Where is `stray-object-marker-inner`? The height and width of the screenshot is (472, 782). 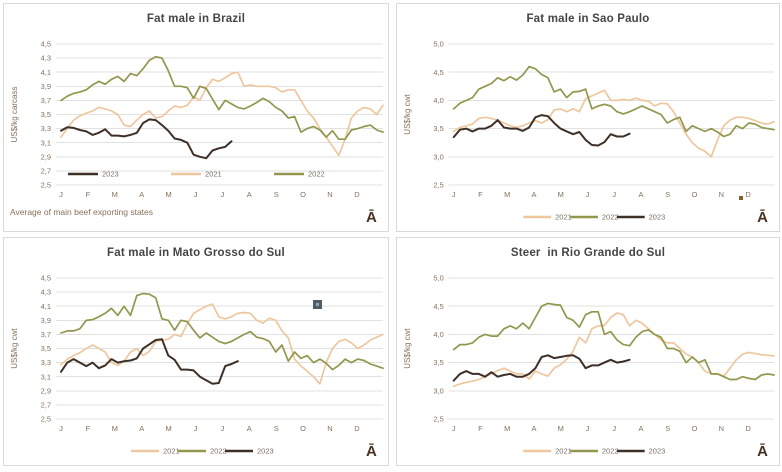
stray-object-marker-inner is located at coordinates (317, 304).